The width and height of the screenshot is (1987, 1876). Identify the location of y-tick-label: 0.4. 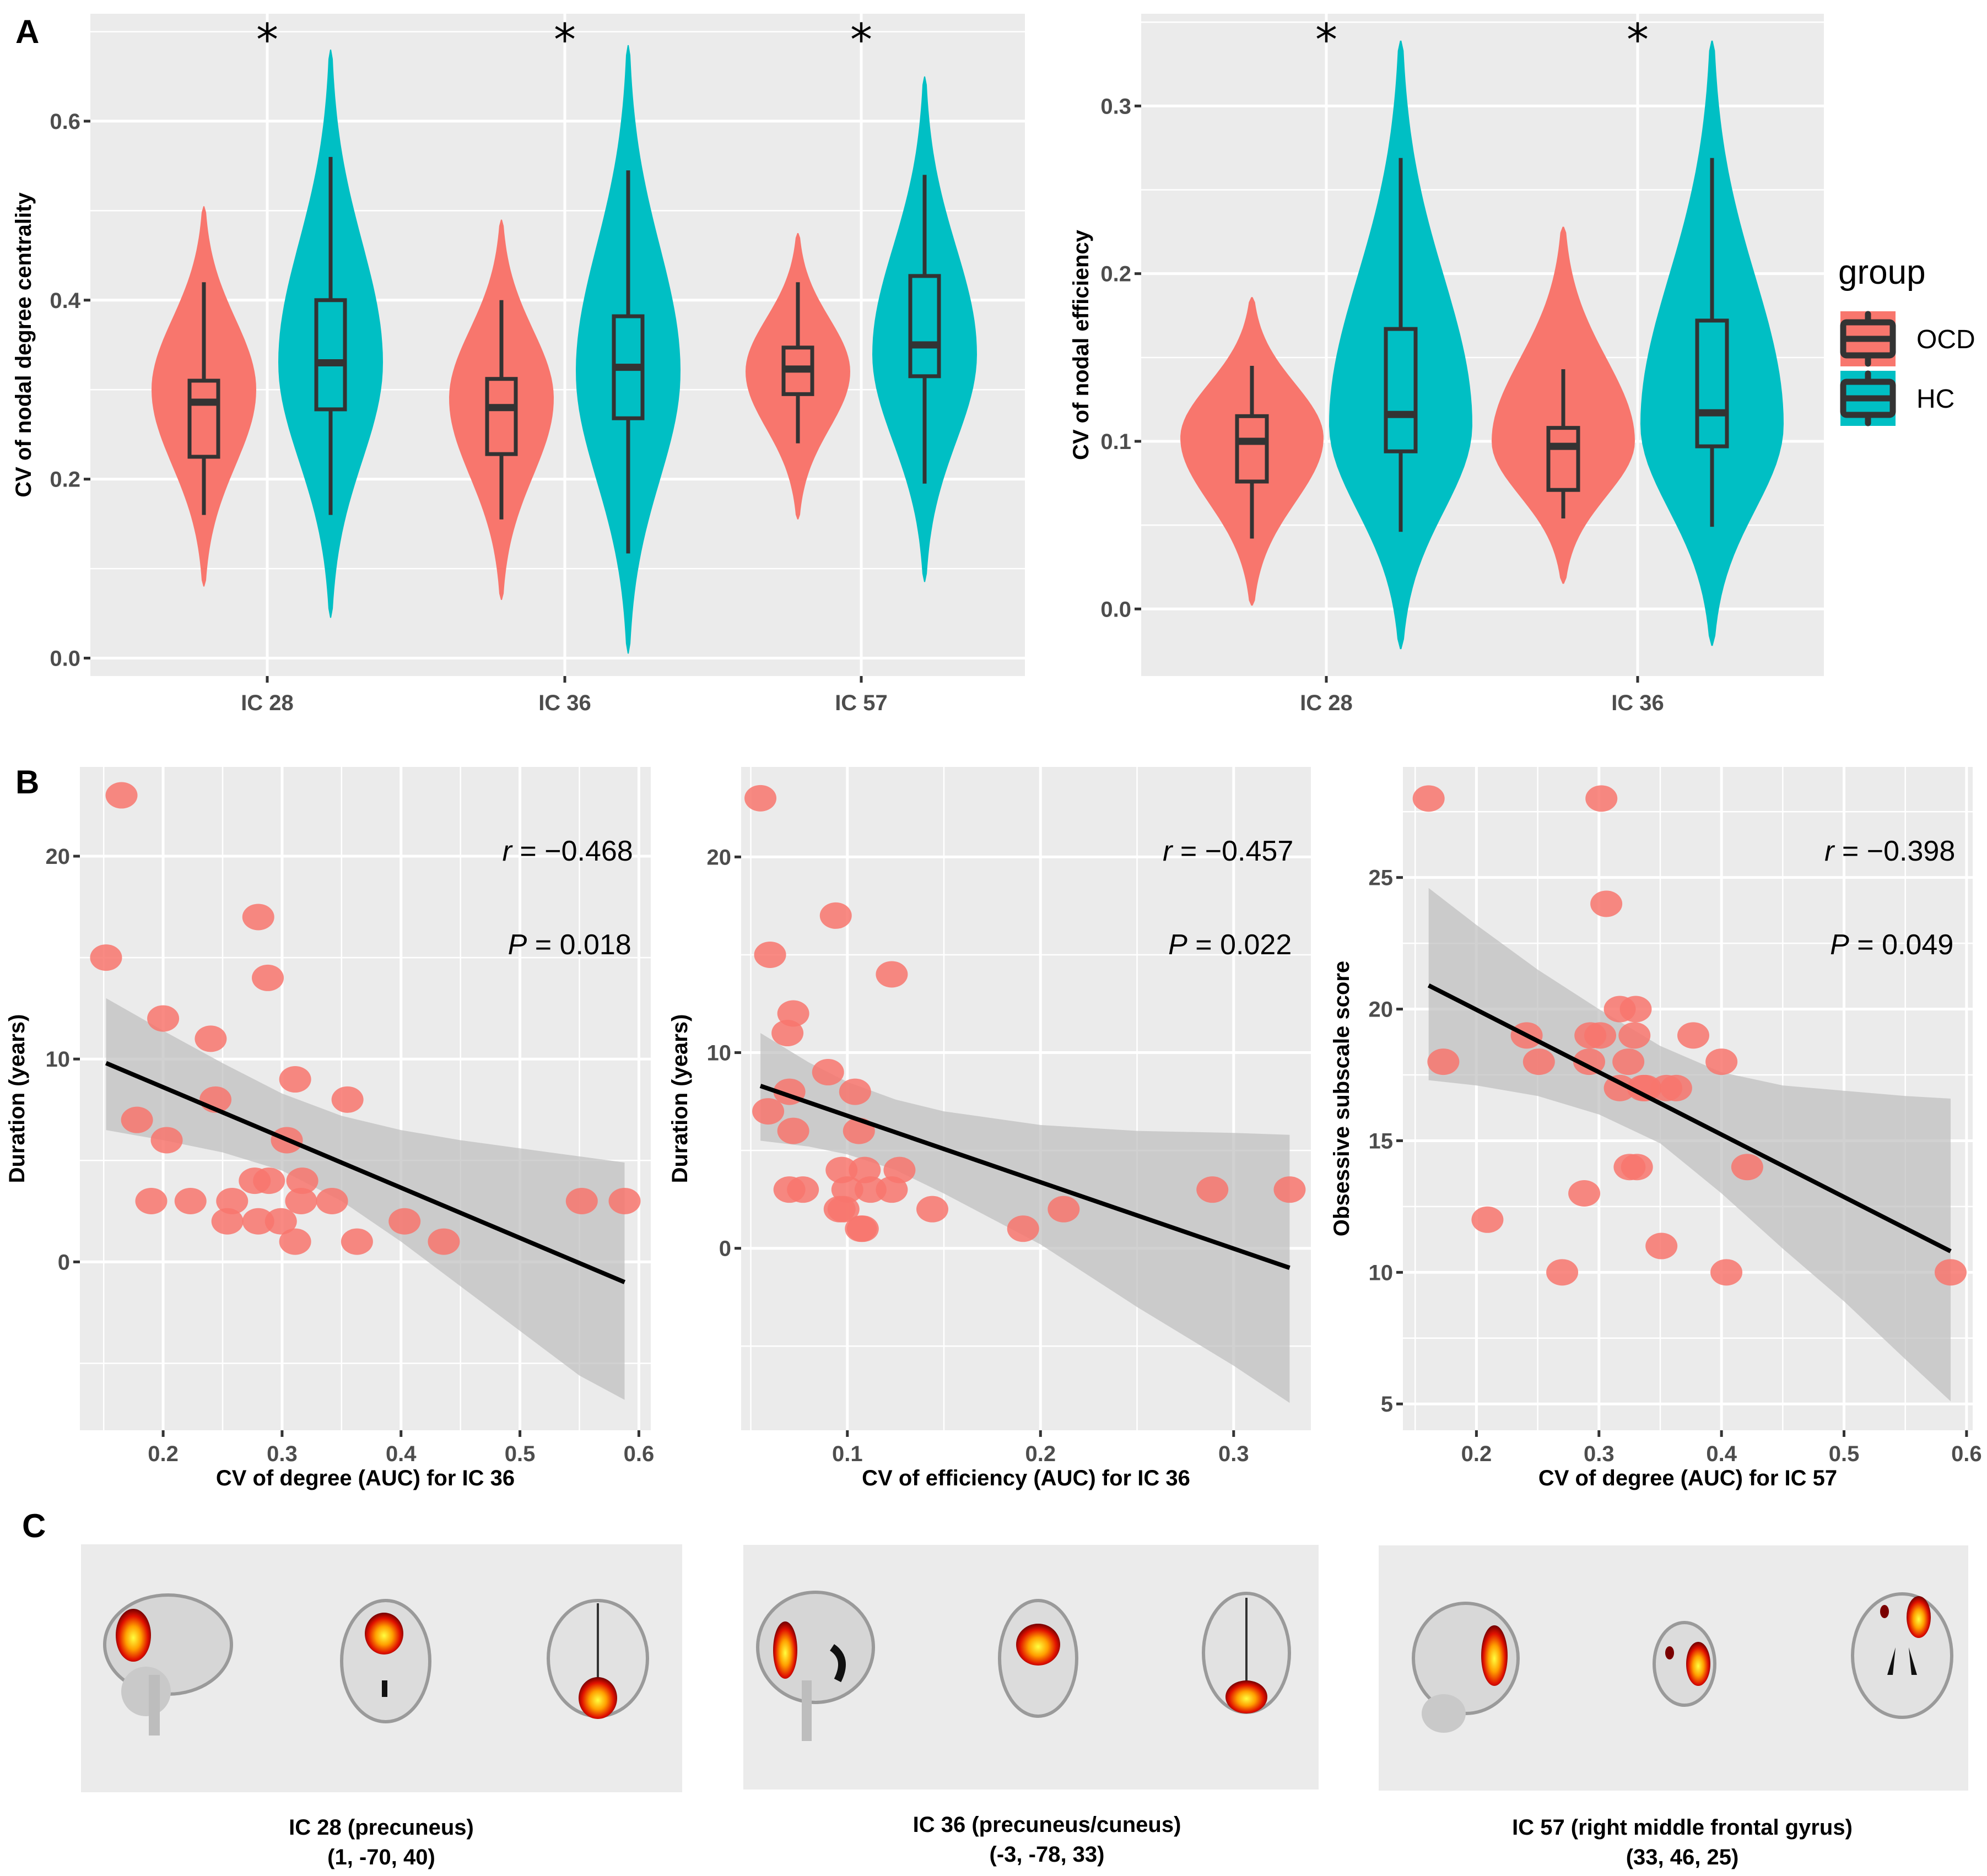
(65, 301).